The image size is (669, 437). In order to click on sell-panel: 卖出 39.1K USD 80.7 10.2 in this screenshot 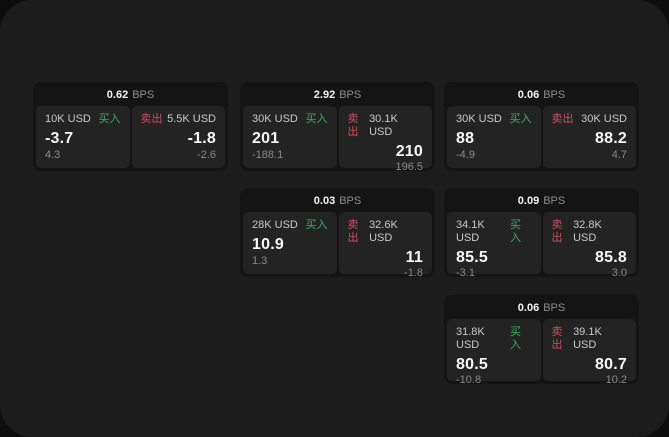, I will do `click(589, 352)`.